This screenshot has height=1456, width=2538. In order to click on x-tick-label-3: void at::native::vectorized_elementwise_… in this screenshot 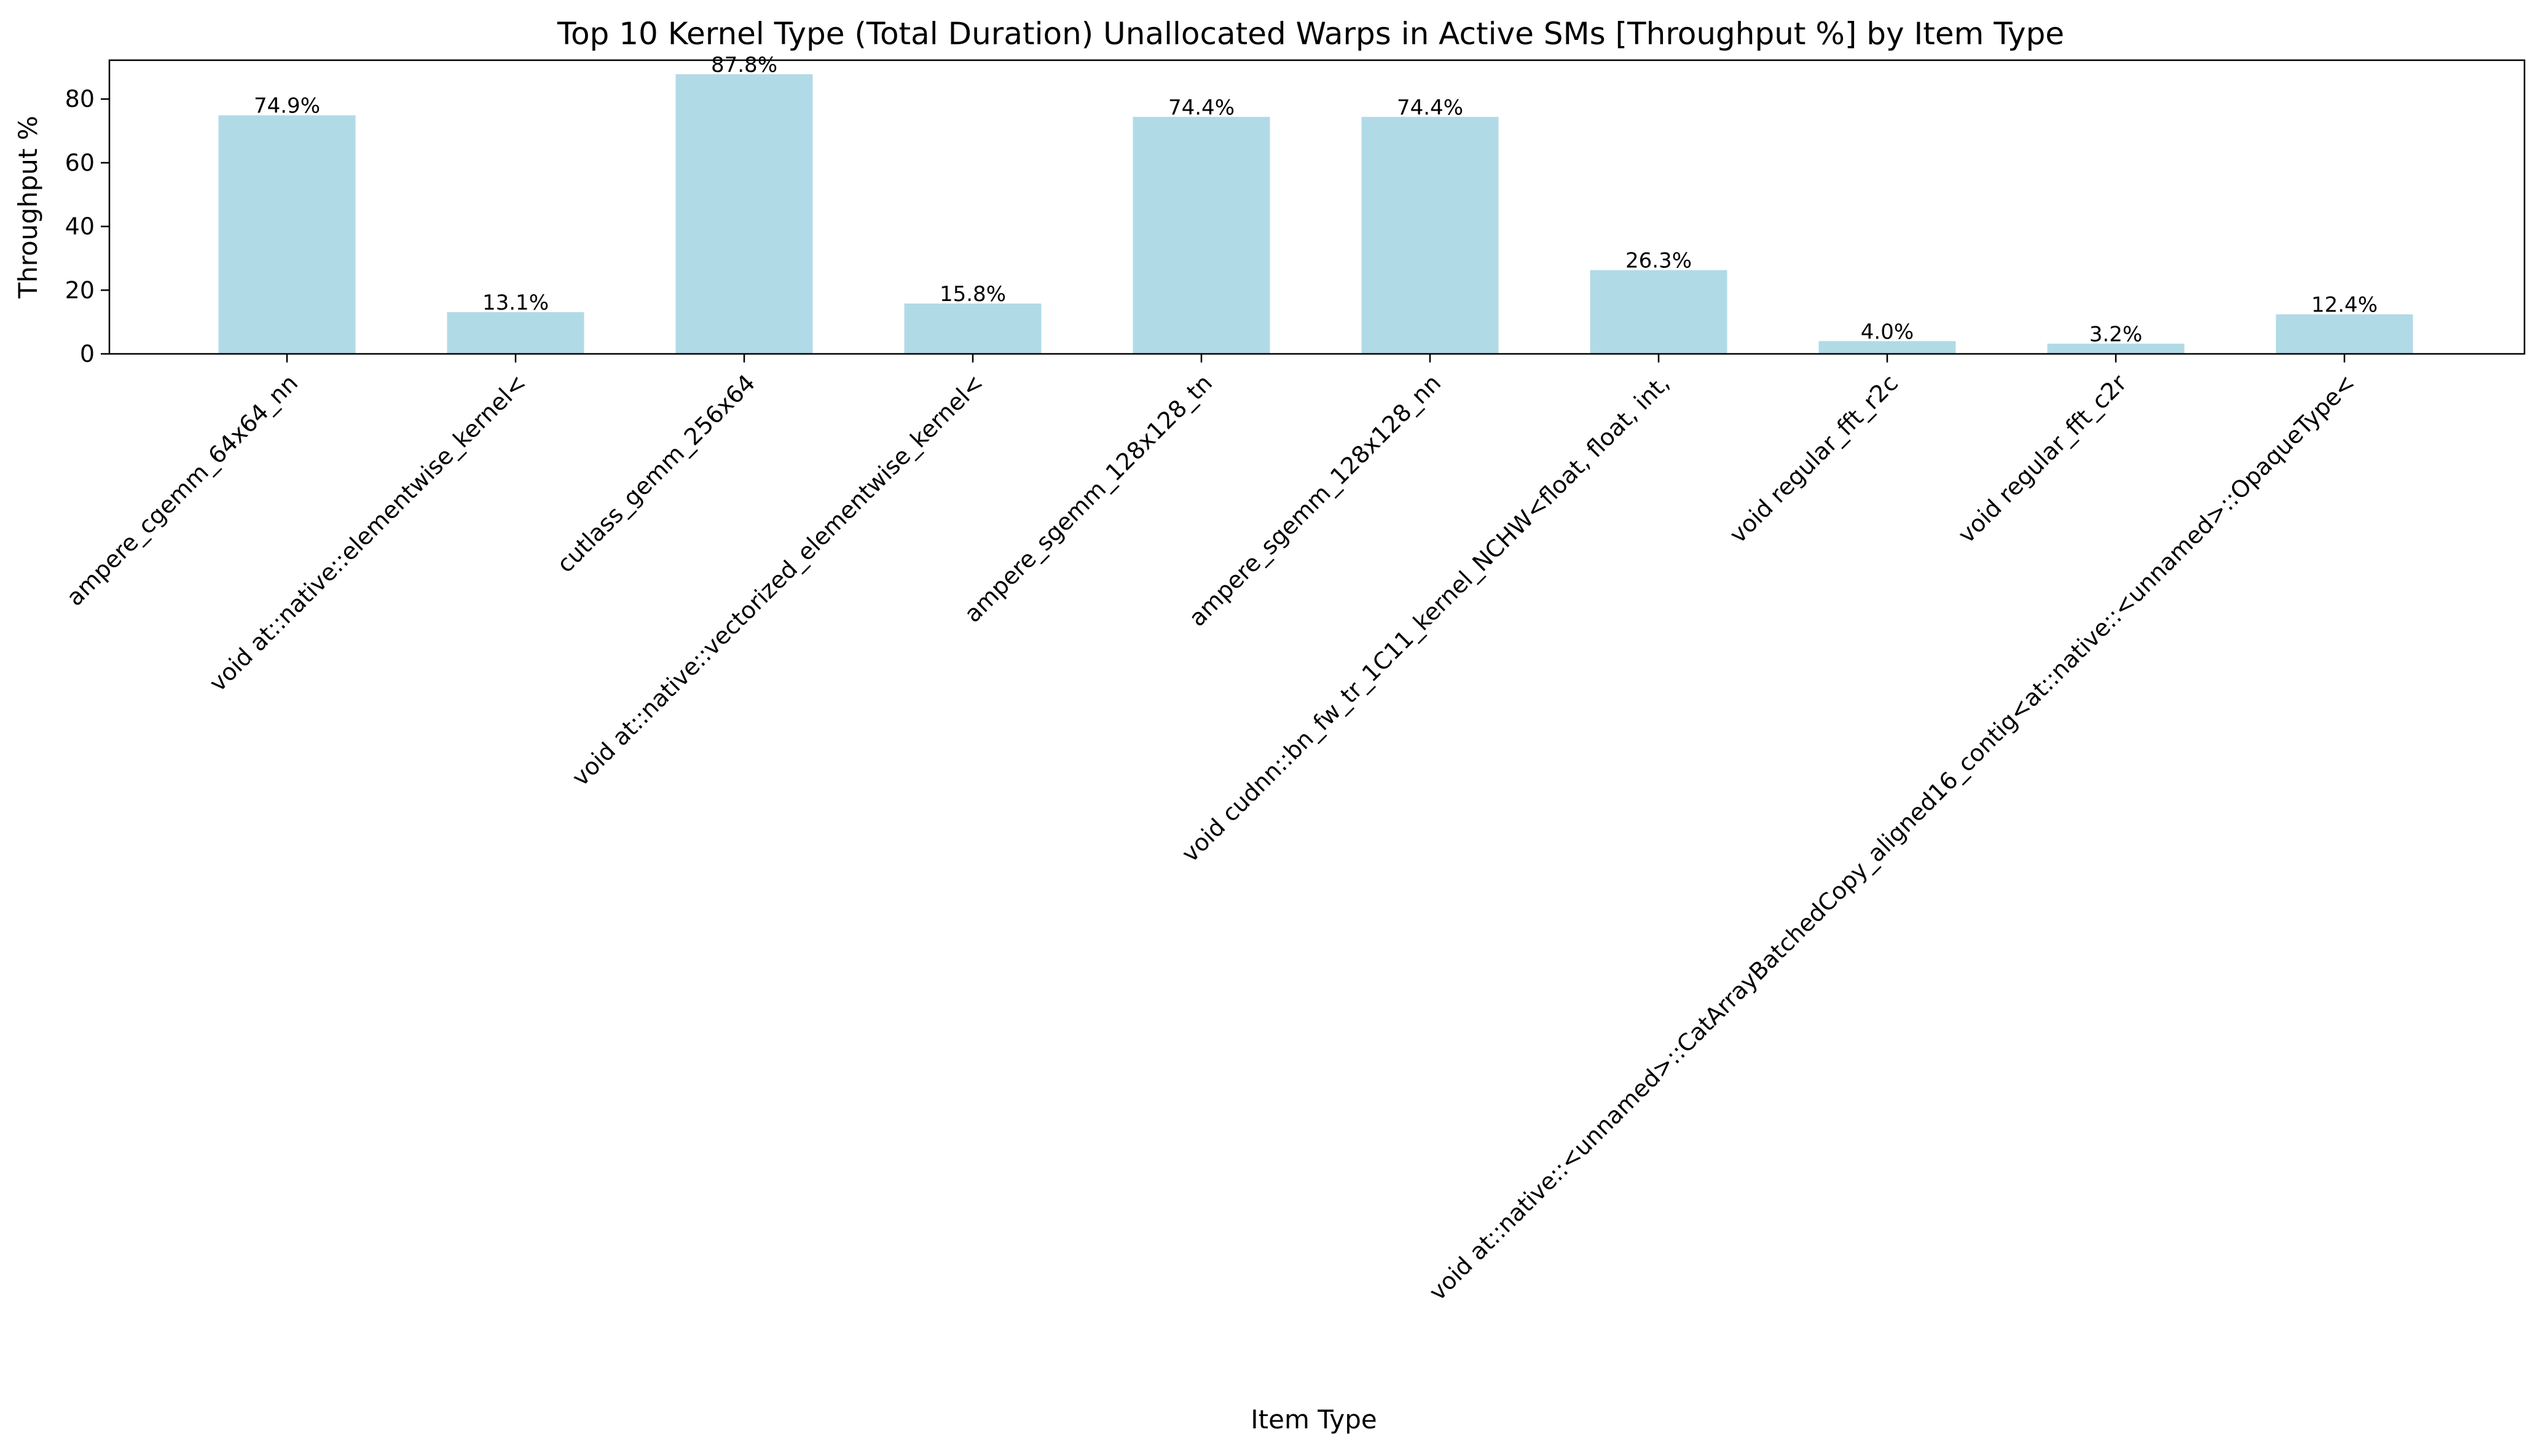, I will do `click(778, 580)`.